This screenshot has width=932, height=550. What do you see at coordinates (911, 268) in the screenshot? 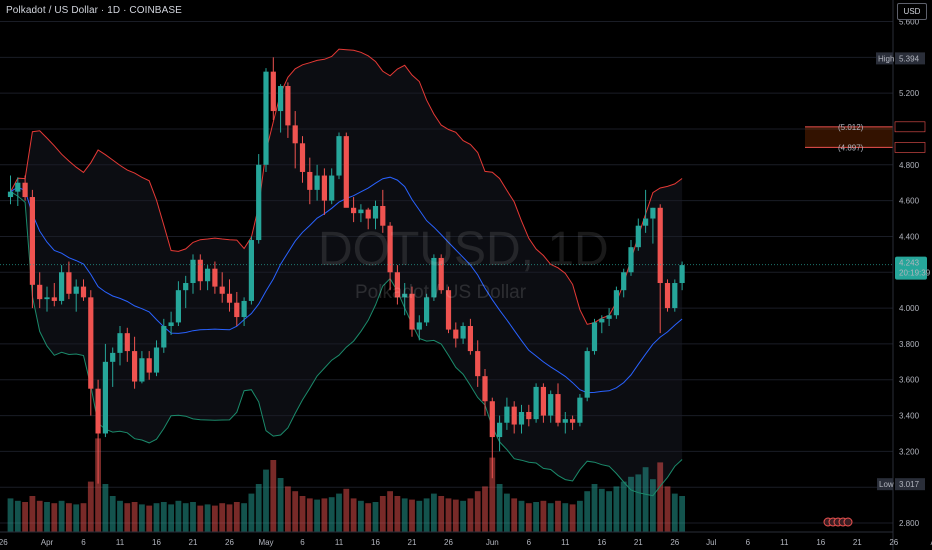
I see `current-price-tag` at bounding box center [911, 268].